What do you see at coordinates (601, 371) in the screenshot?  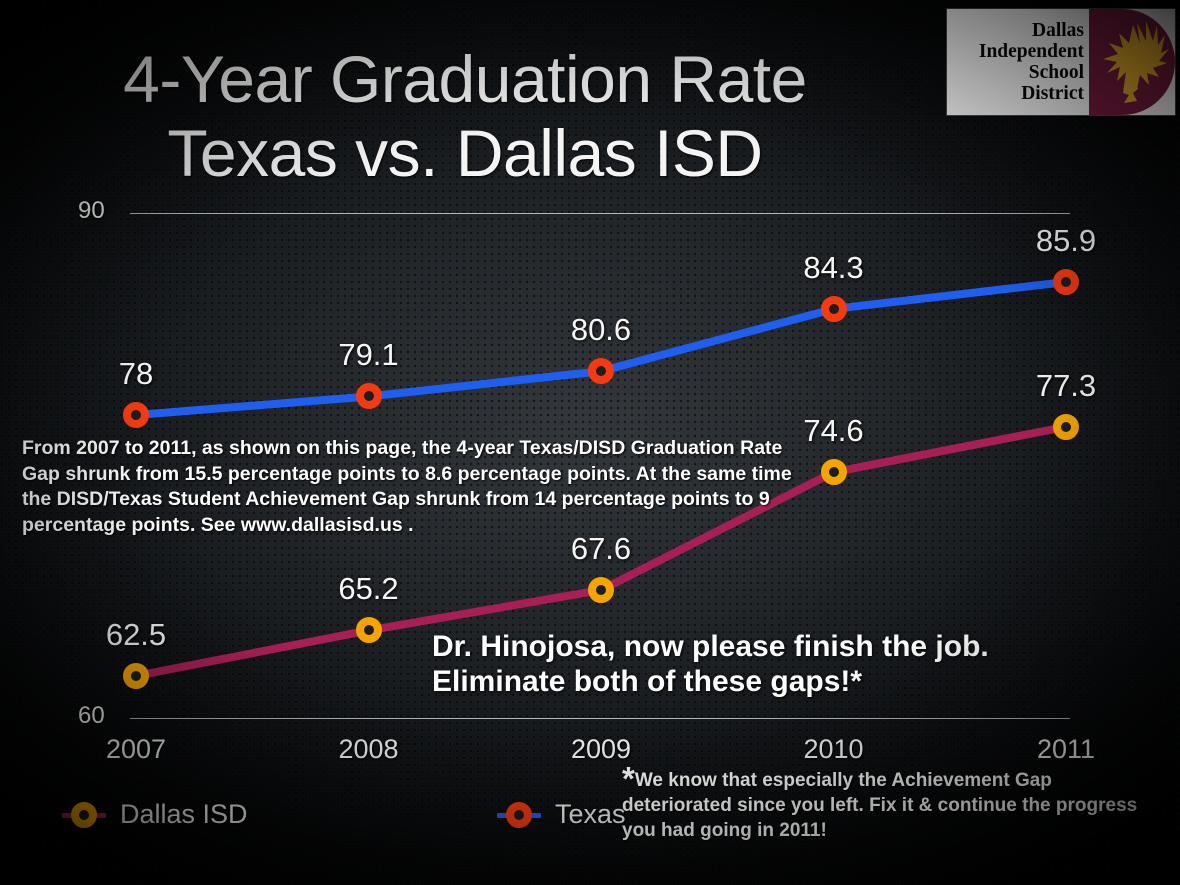 I see `data-point-texas-2009` at bounding box center [601, 371].